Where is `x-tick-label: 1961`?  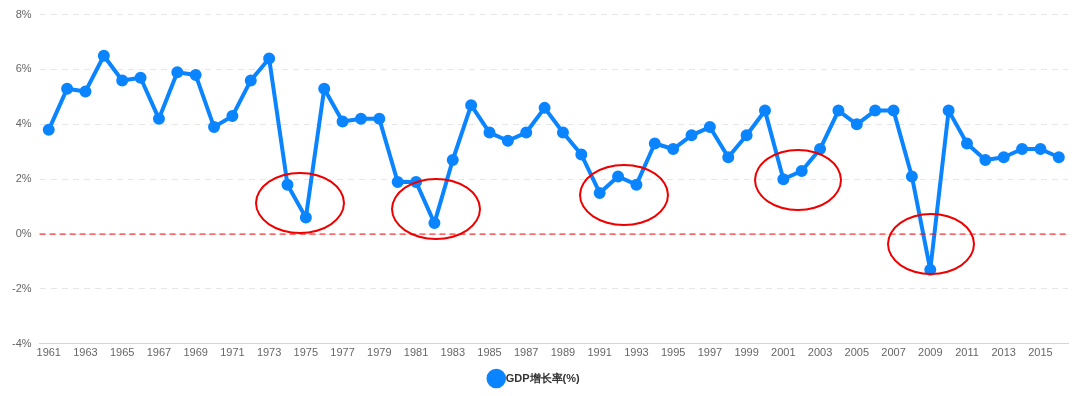 x-tick-label: 1961 is located at coordinates (48, 352).